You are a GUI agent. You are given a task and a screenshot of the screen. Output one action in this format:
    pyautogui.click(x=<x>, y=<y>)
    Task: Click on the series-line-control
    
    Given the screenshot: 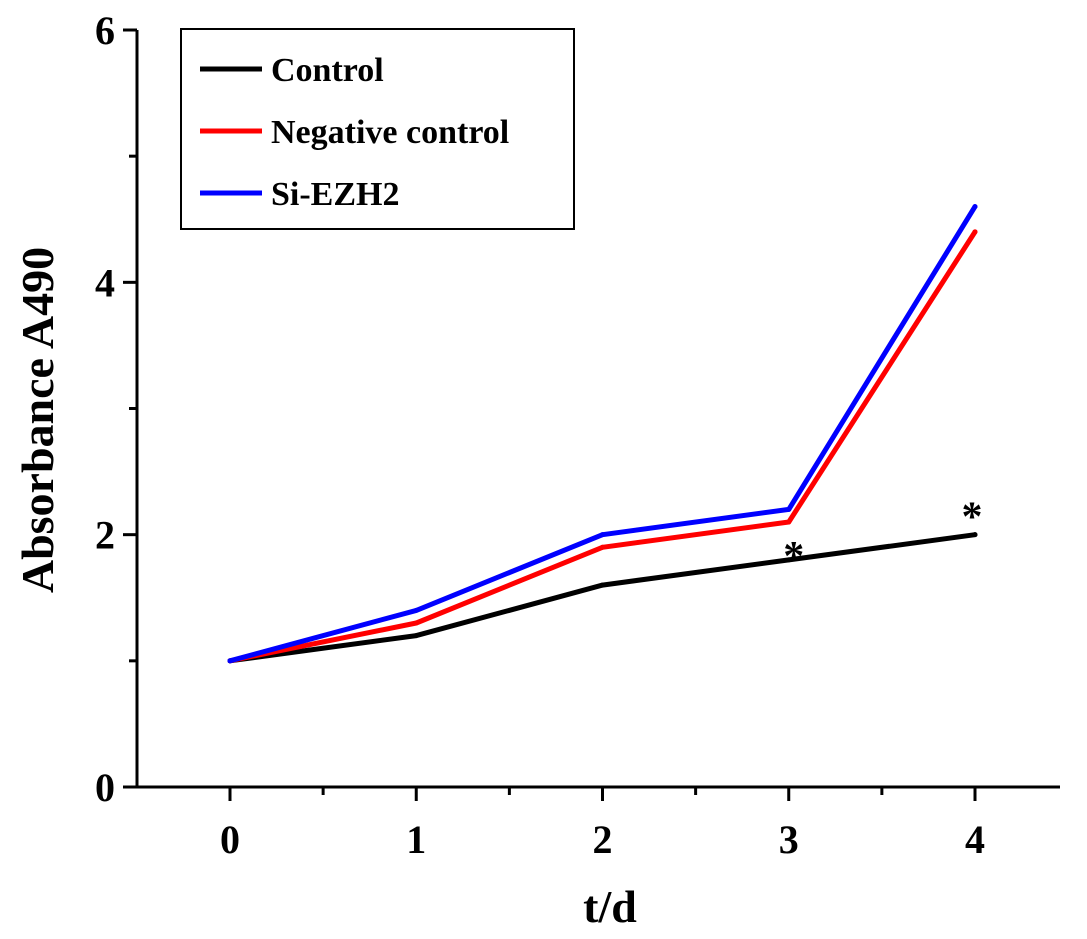 What is the action you would take?
    pyautogui.click(x=602, y=598)
    